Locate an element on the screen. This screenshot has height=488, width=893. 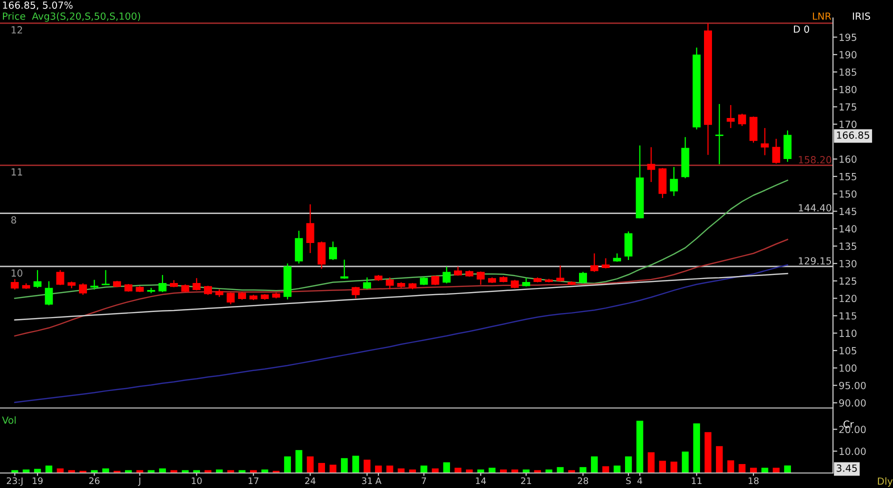
text: 3.45 is located at coordinates (846, 468).